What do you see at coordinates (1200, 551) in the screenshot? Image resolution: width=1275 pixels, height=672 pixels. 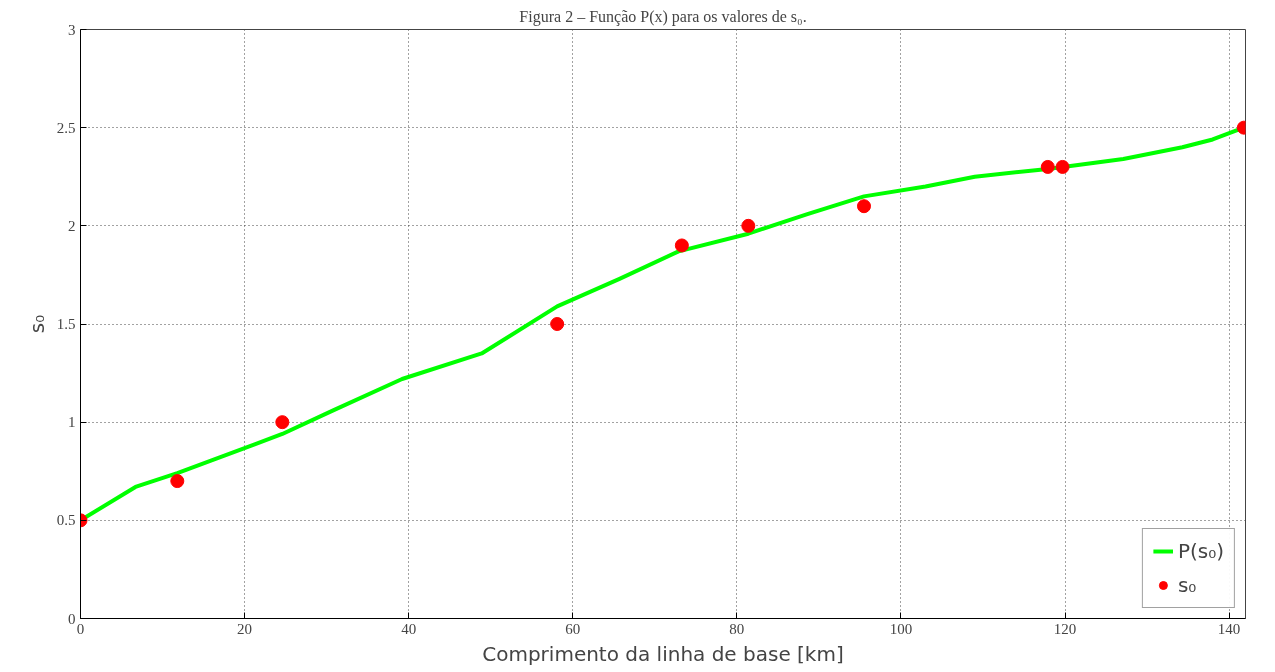 I see `legend-label: P(s₀)` at bounding box center [1200, 551].